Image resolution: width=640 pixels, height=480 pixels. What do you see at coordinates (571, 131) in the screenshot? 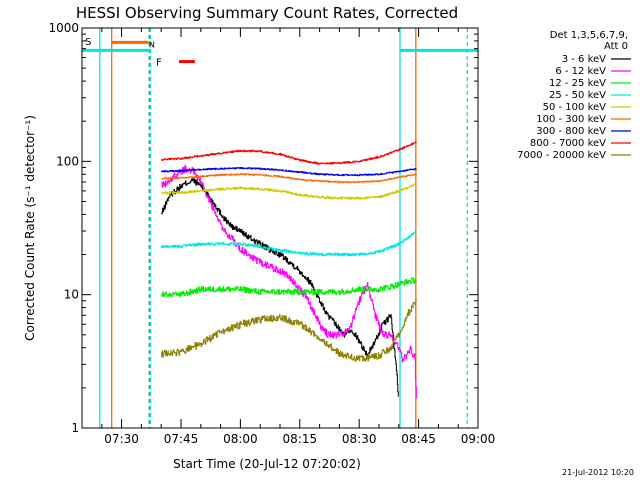
I see `legend-entry-label: 300 - 800 keV` at bounding box center [571, 131].